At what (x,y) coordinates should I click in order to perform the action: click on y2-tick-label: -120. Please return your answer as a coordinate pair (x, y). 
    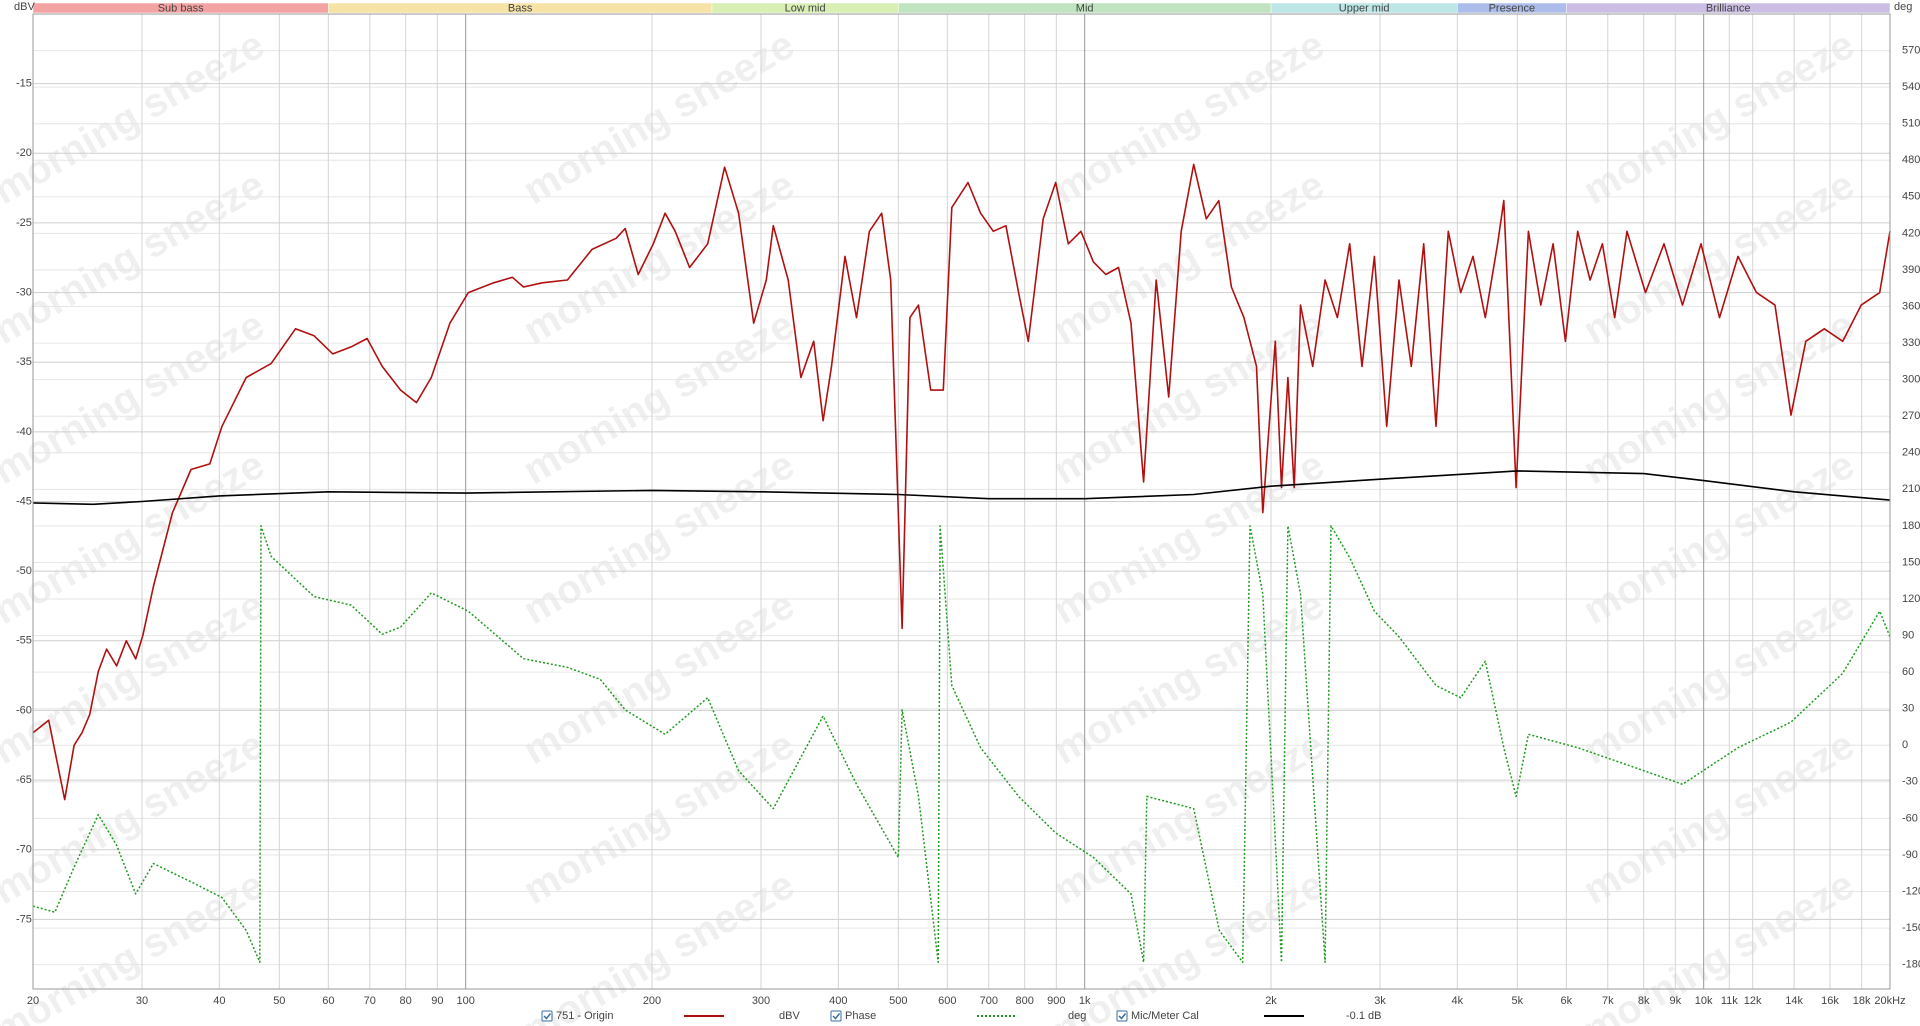
    Looking at the image, I should click on (1911, 891).